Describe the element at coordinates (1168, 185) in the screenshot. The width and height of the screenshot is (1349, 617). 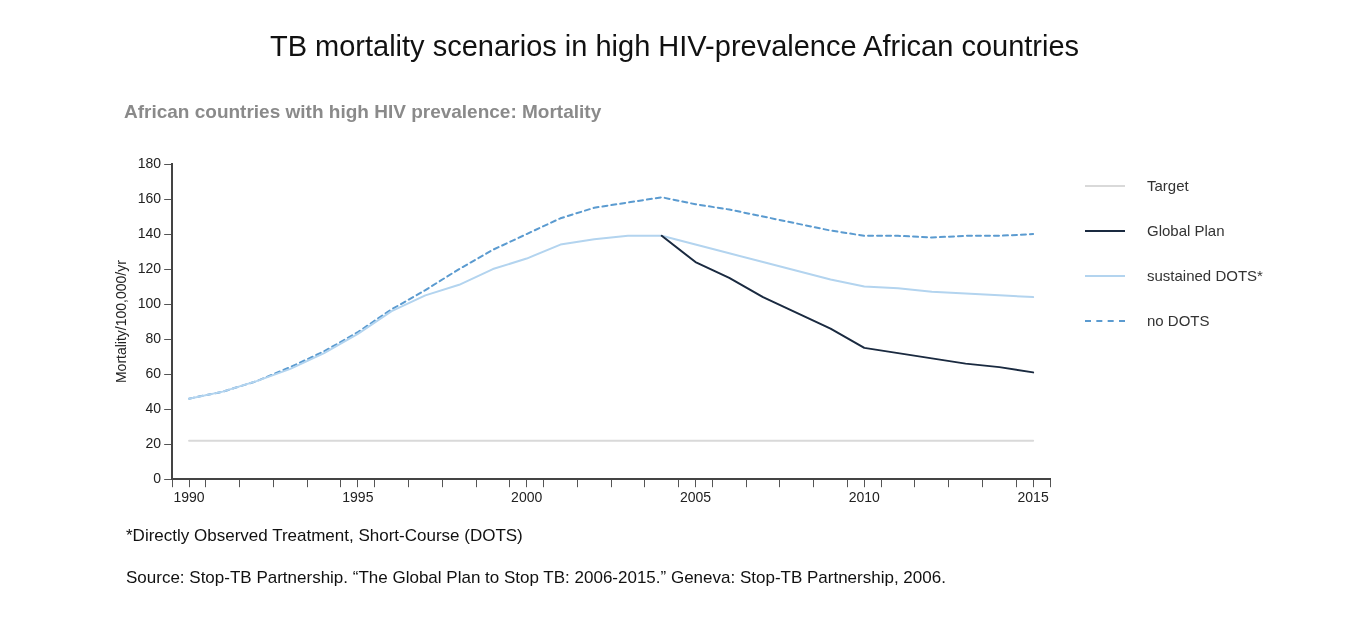
I see `legend-label: Target` at that location.